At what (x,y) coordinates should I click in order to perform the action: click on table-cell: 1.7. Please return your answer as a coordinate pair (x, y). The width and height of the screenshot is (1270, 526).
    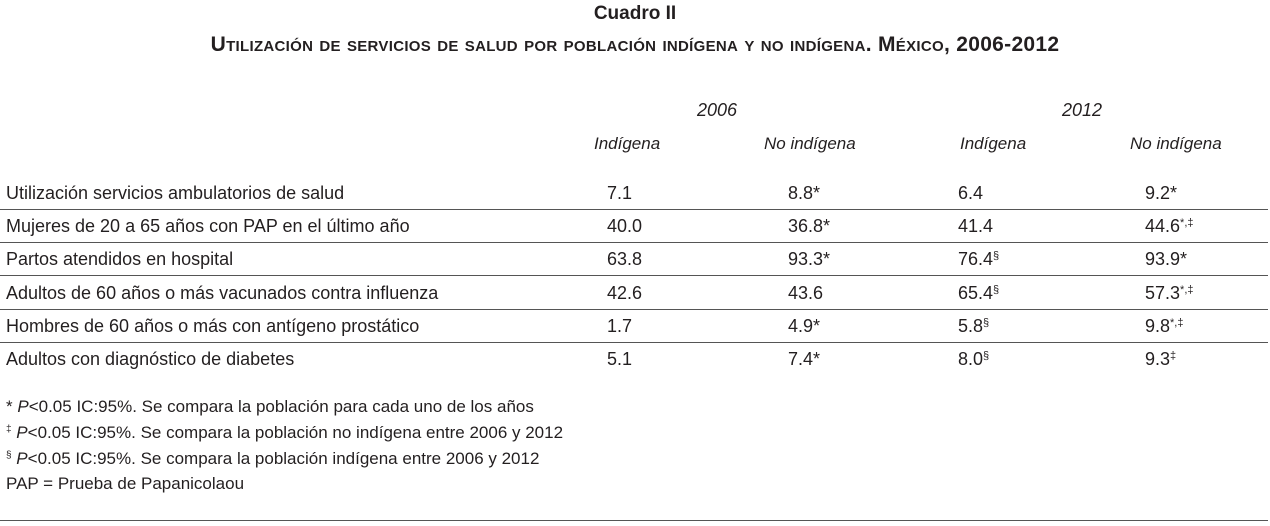
    Looking at the image, I should click on (619, 326).